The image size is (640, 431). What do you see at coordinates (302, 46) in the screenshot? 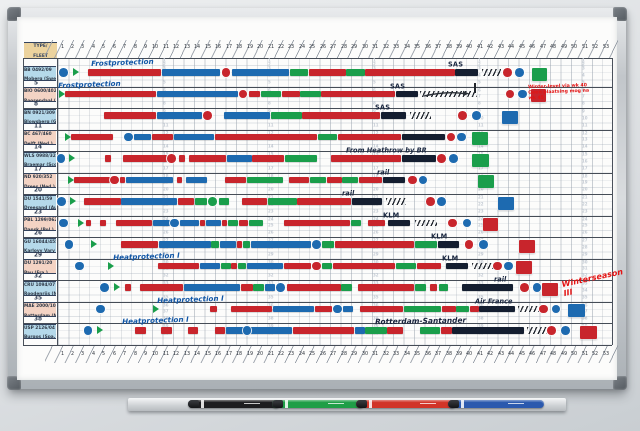
I see `top-week-scale-number: 24` at bounding box center [302, 46].